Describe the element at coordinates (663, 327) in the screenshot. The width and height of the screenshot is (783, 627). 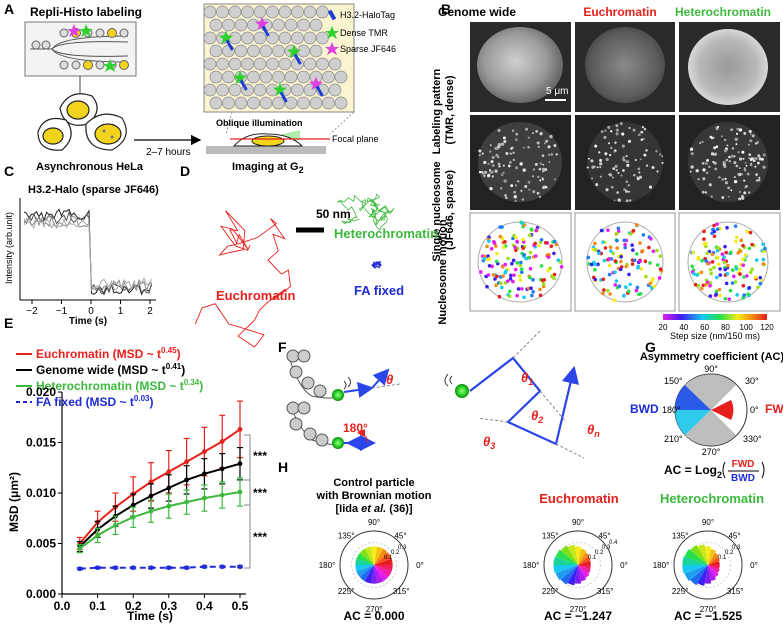
I see `colorbar-tick: 20` at that location.